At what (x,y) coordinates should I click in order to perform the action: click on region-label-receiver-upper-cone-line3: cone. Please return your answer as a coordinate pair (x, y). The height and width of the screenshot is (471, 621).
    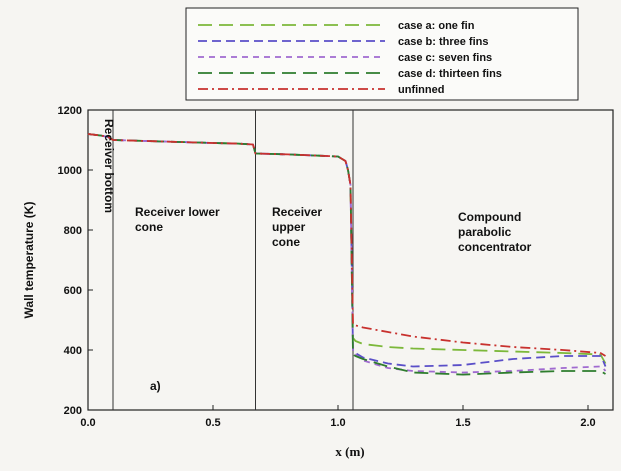
    Looking at the image, I should click on (286, 242).